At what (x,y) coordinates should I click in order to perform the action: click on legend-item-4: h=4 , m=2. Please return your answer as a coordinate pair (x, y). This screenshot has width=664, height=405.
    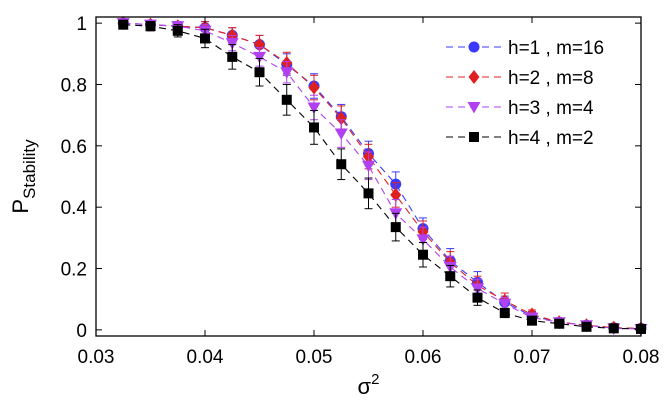
    Looking at the image, I should click on (520, 138).